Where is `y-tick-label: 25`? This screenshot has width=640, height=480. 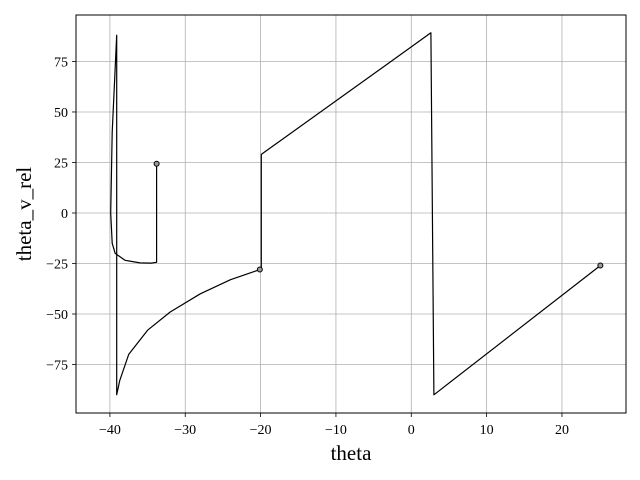
y-tick-label: 25 is located at coordinates (61, 163).